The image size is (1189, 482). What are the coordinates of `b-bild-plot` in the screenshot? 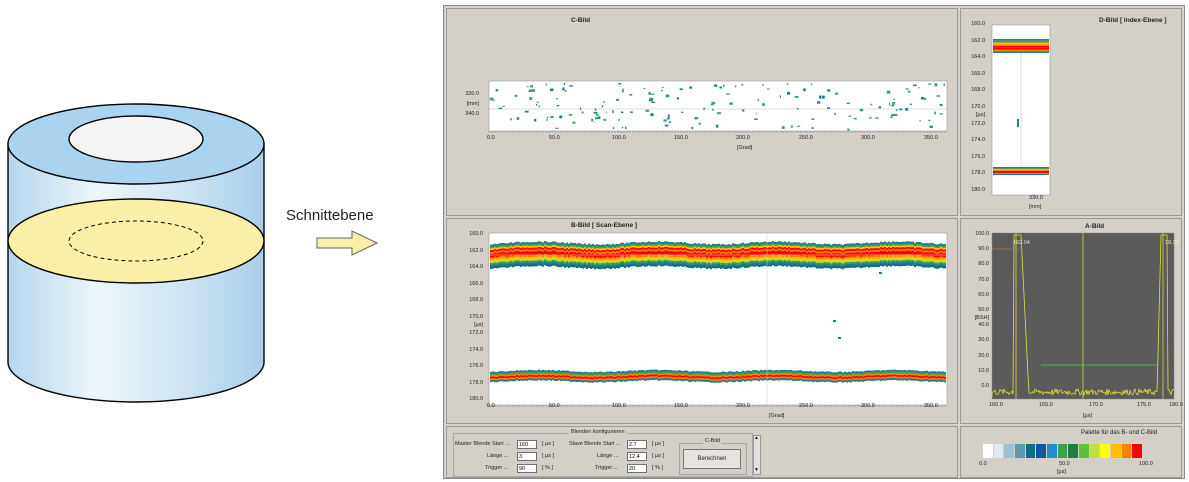 It's located at (718, 319).